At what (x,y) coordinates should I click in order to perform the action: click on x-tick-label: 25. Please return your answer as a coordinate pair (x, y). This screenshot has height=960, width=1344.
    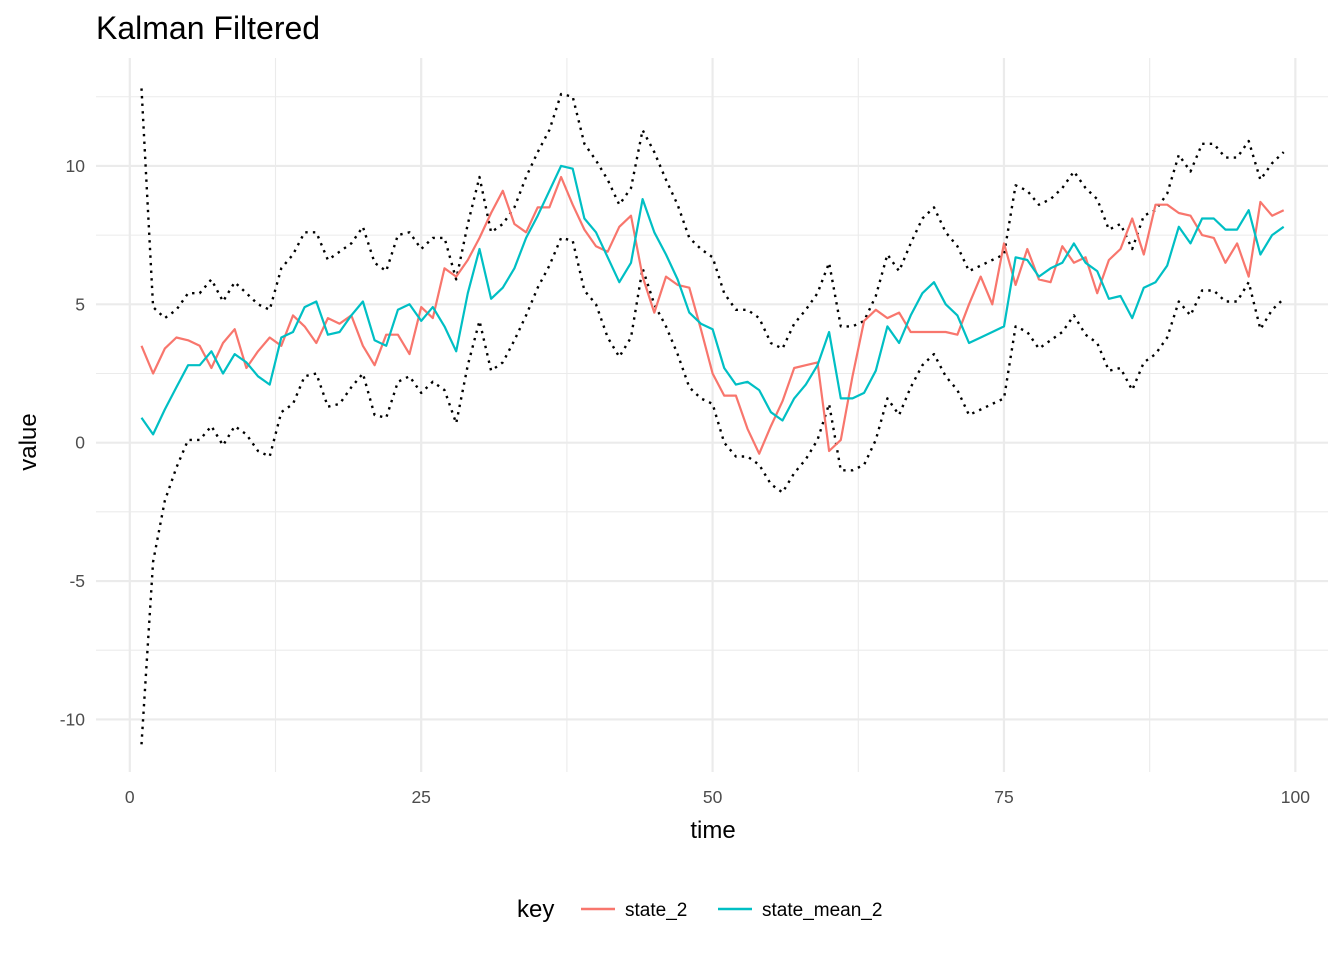
    Looking at the image, I should click on (420, 797).